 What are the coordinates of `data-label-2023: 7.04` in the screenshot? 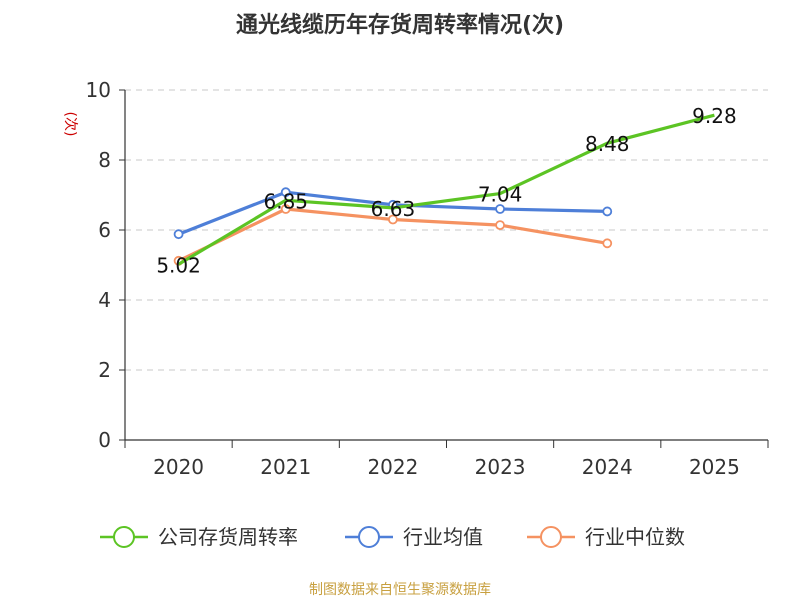 It's located at (500, 195).